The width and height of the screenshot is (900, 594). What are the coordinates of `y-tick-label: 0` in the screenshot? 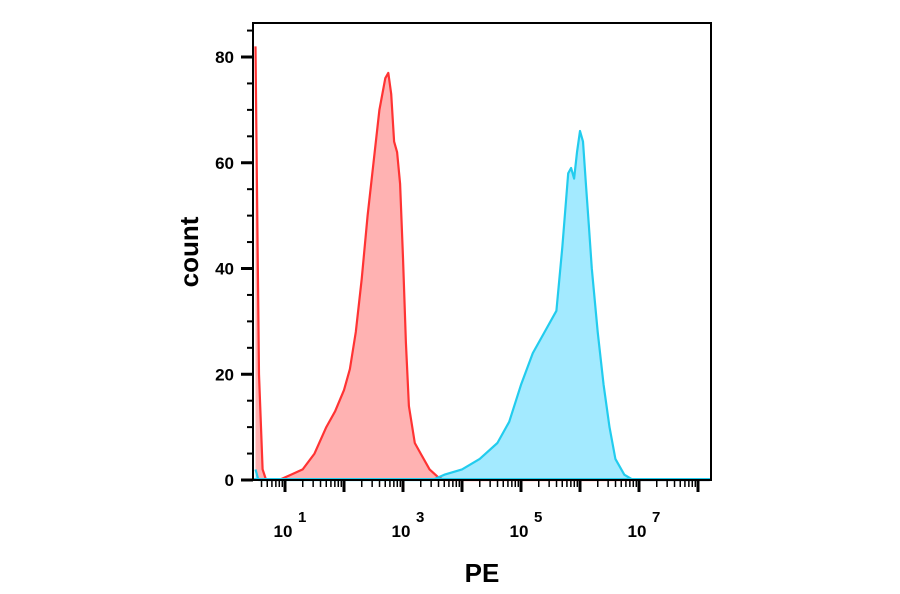 It's located at (229, 480).